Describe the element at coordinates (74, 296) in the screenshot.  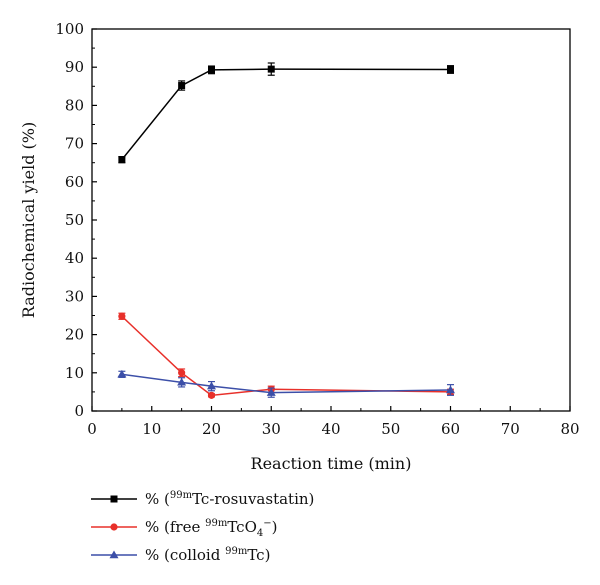
I see `y-tick-label: 30` at that location.